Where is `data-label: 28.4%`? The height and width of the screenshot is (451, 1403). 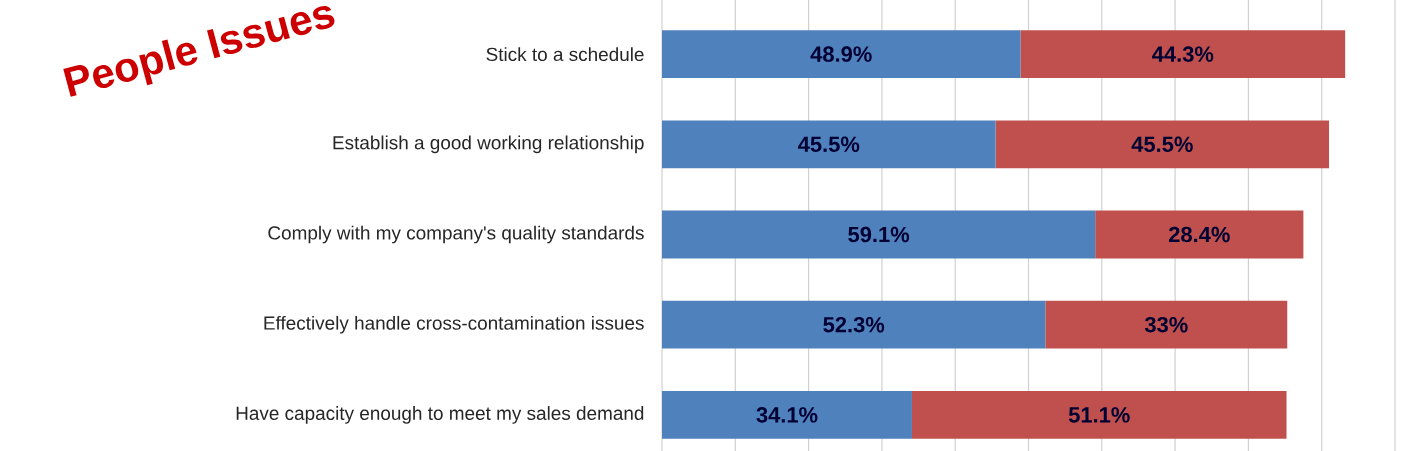
data-label: 28.4% is located at coordinates (1199, 234).